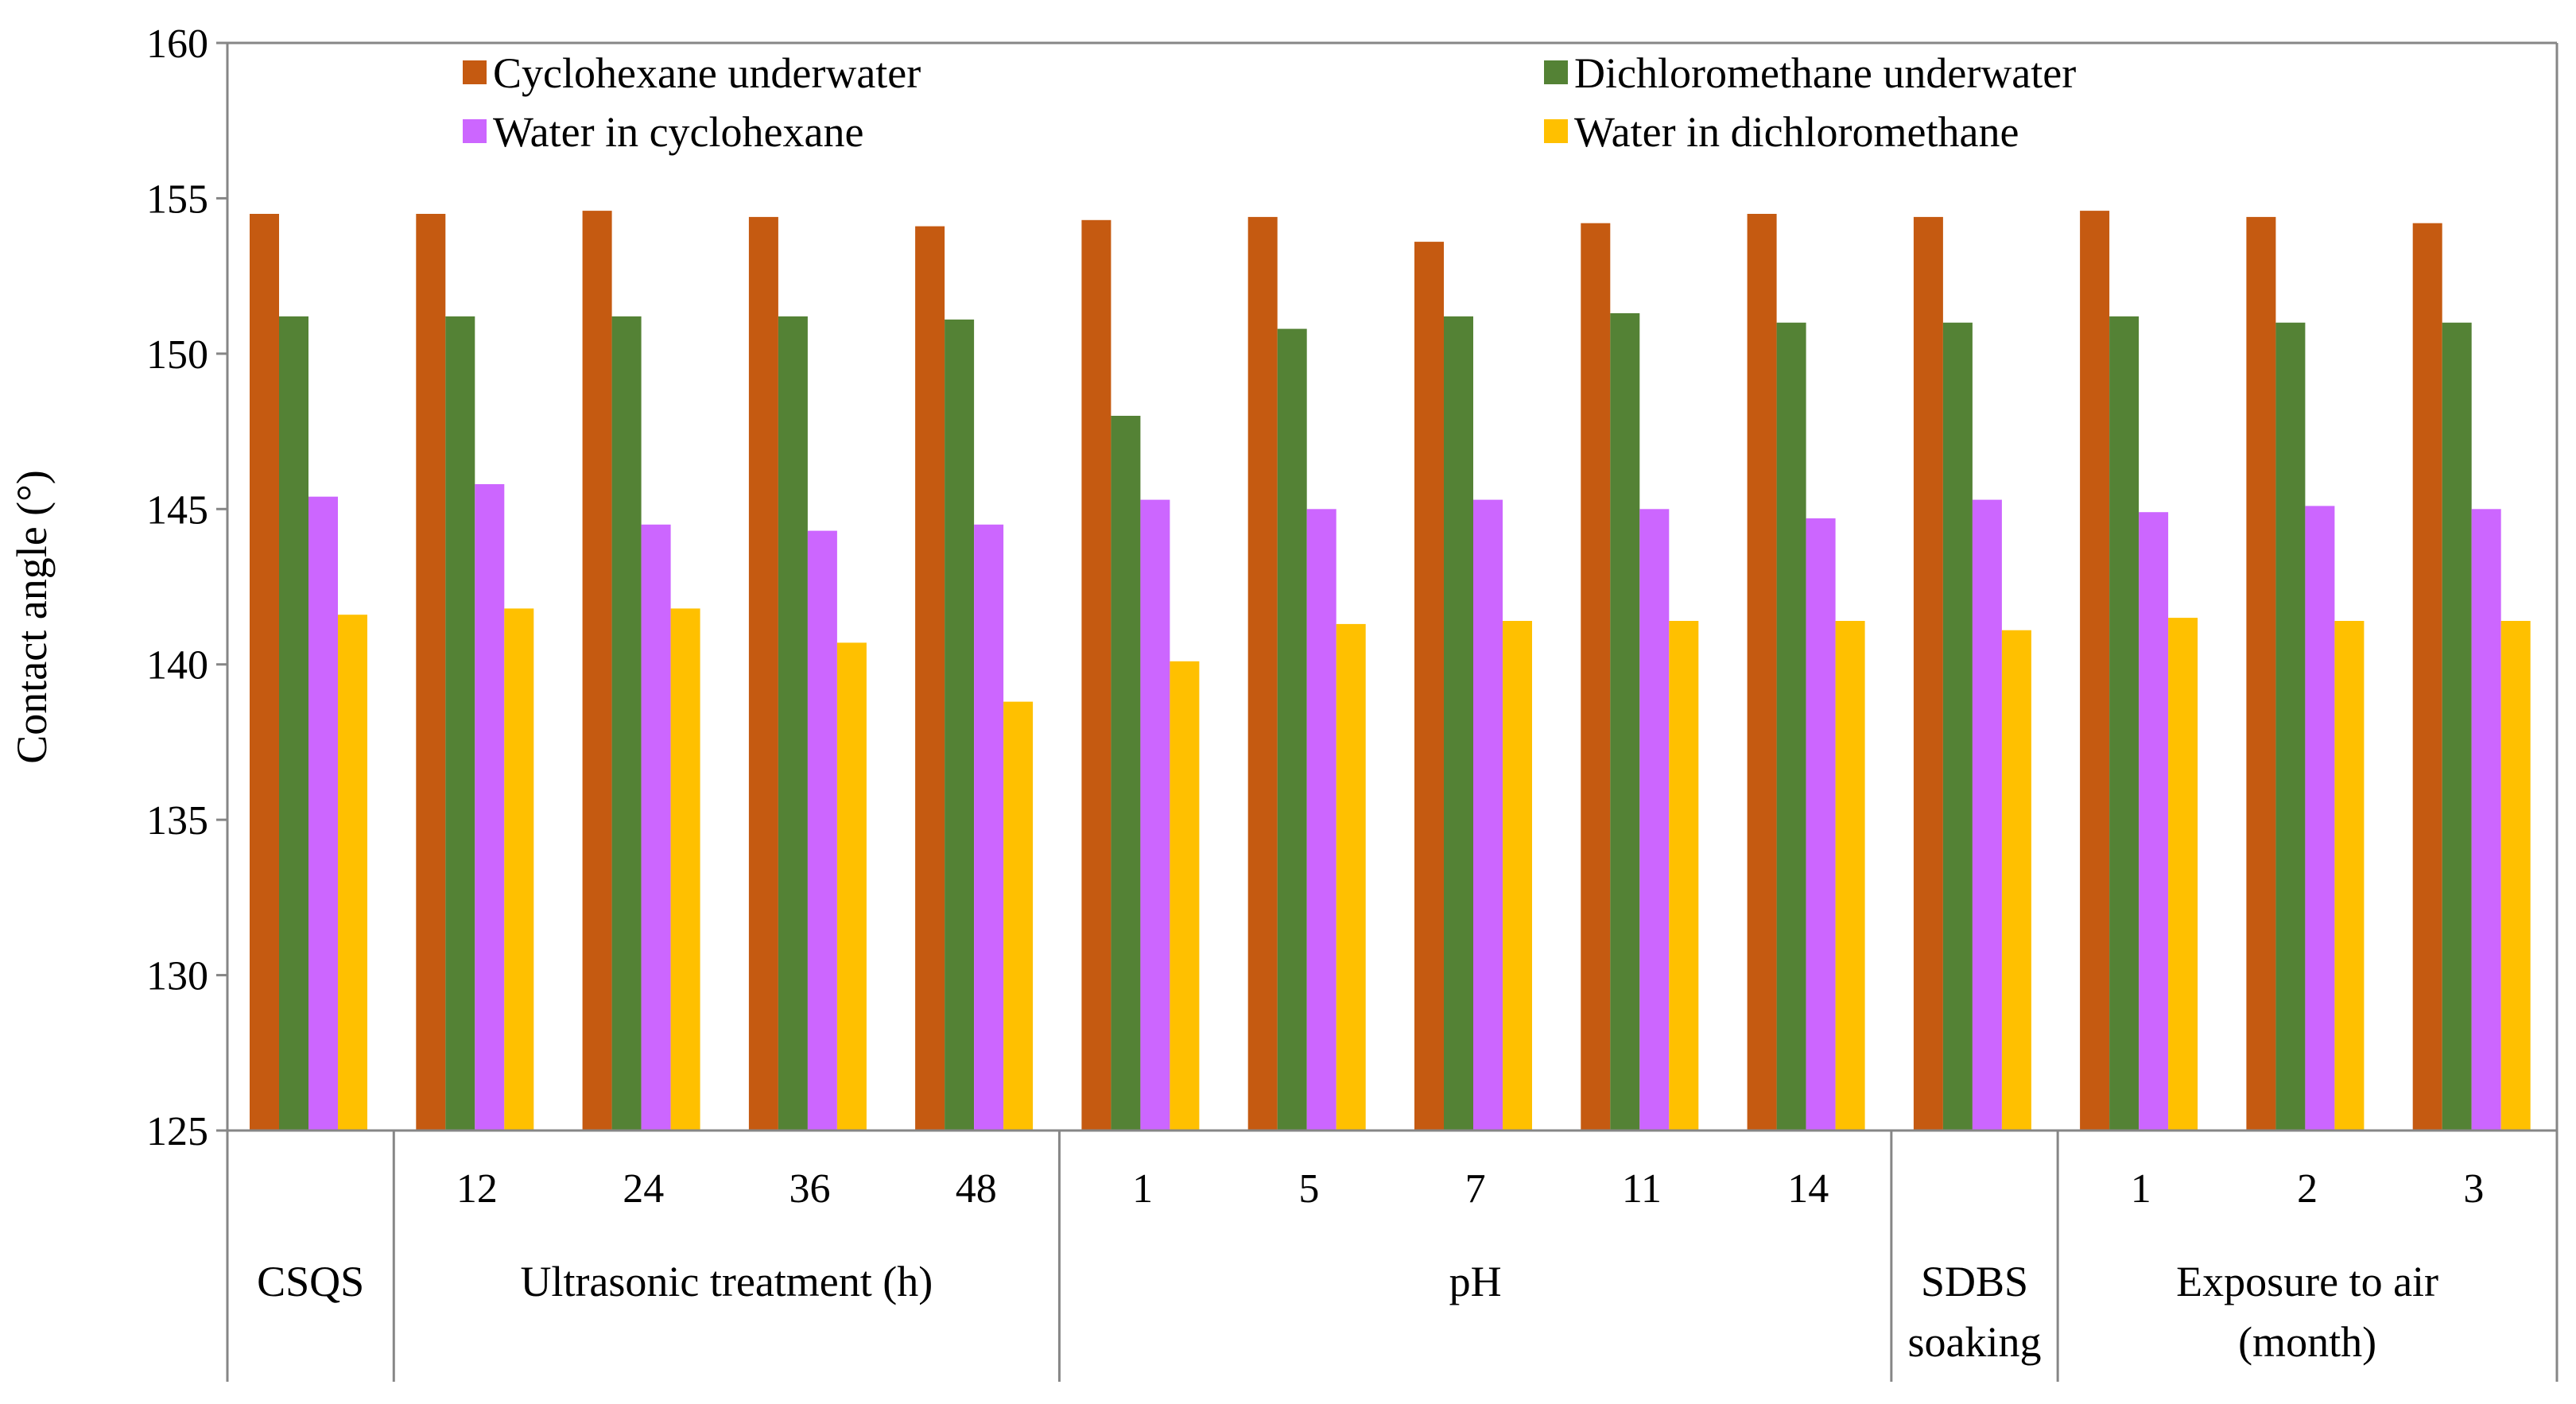 The height and width of the screenshot is (1404, 2576). What do you see at coordinates (1308, 1189) in the screenshot?
I see `x-category-label: 5` at bounding box center [1308, 1189].